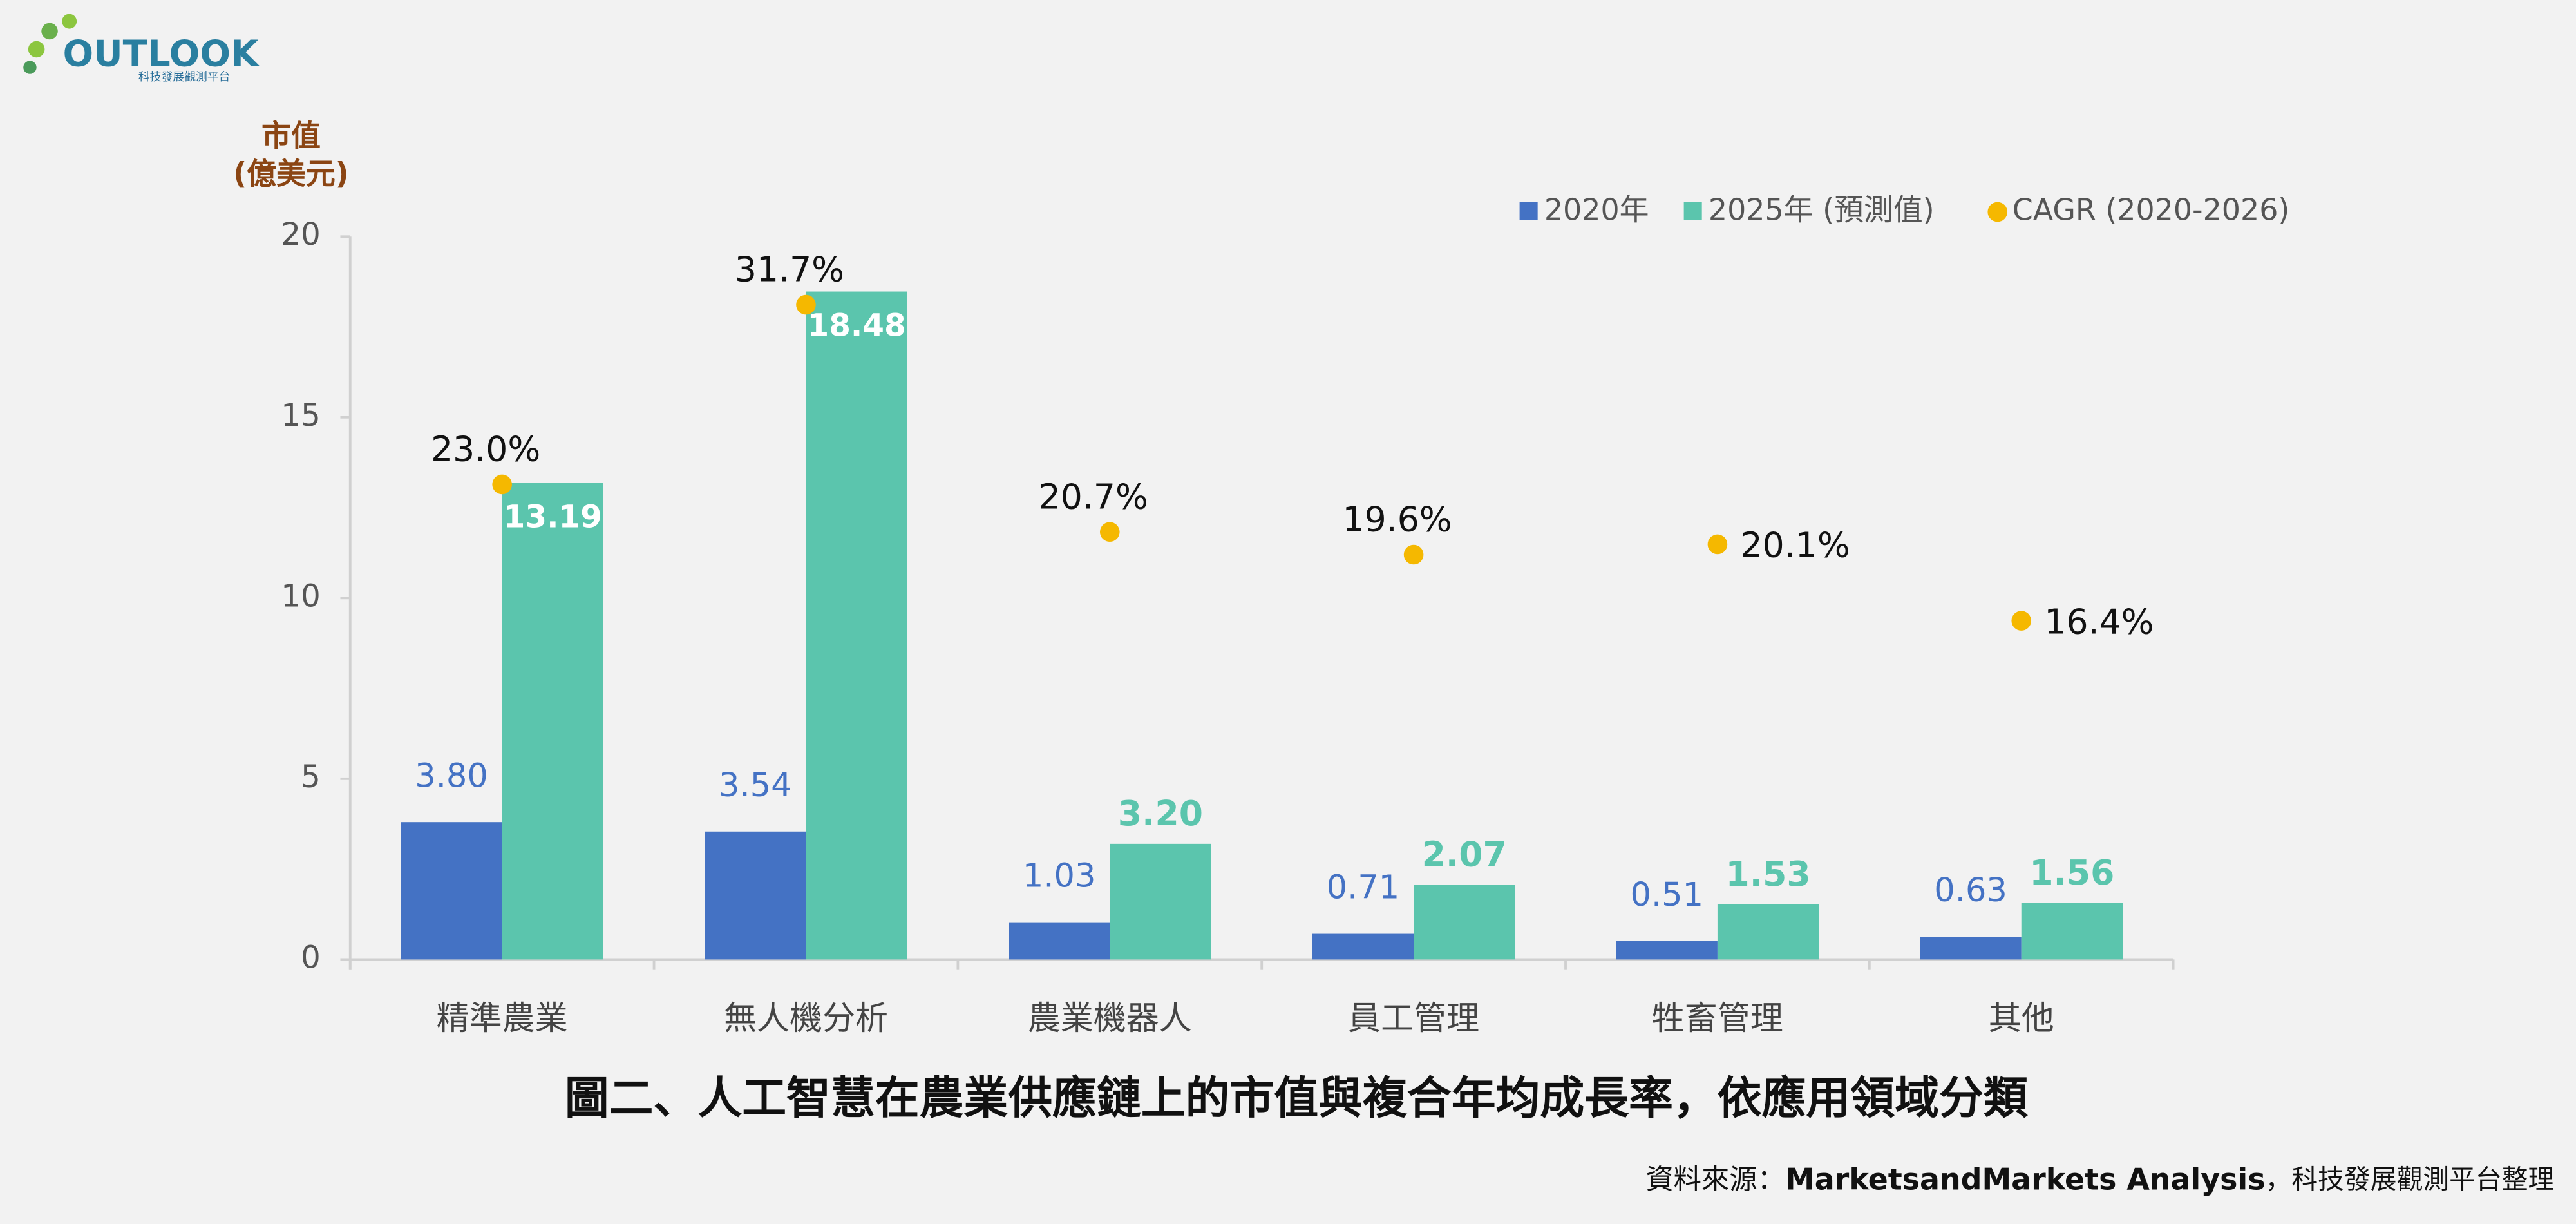 The height and width of the screenshot is (1224, 2576). Describe the element at coordinates (1060, 876) in the screenshot. I see `bar-value-label: 1.03` at that location.